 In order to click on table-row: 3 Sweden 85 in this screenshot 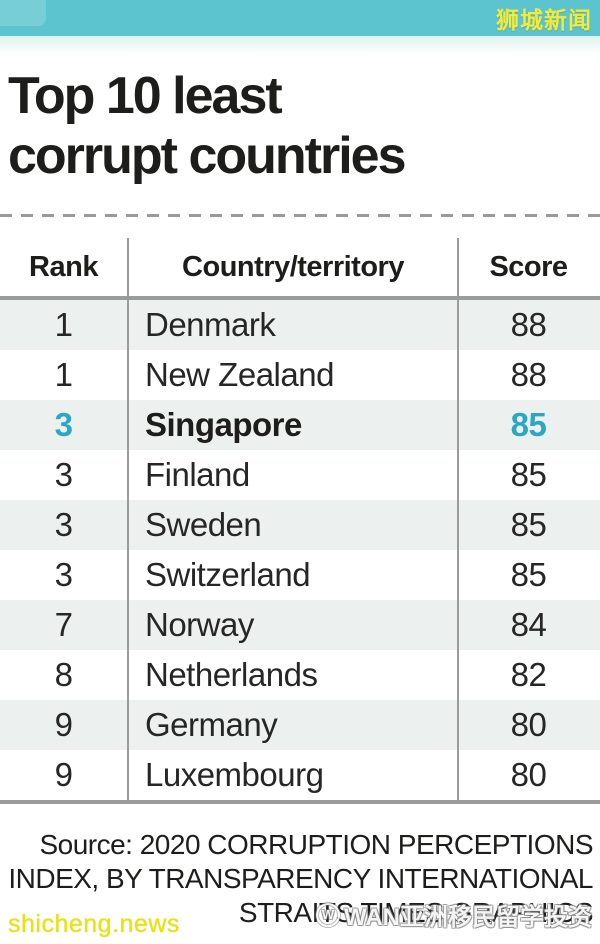, I will do `click(300, 525)`.